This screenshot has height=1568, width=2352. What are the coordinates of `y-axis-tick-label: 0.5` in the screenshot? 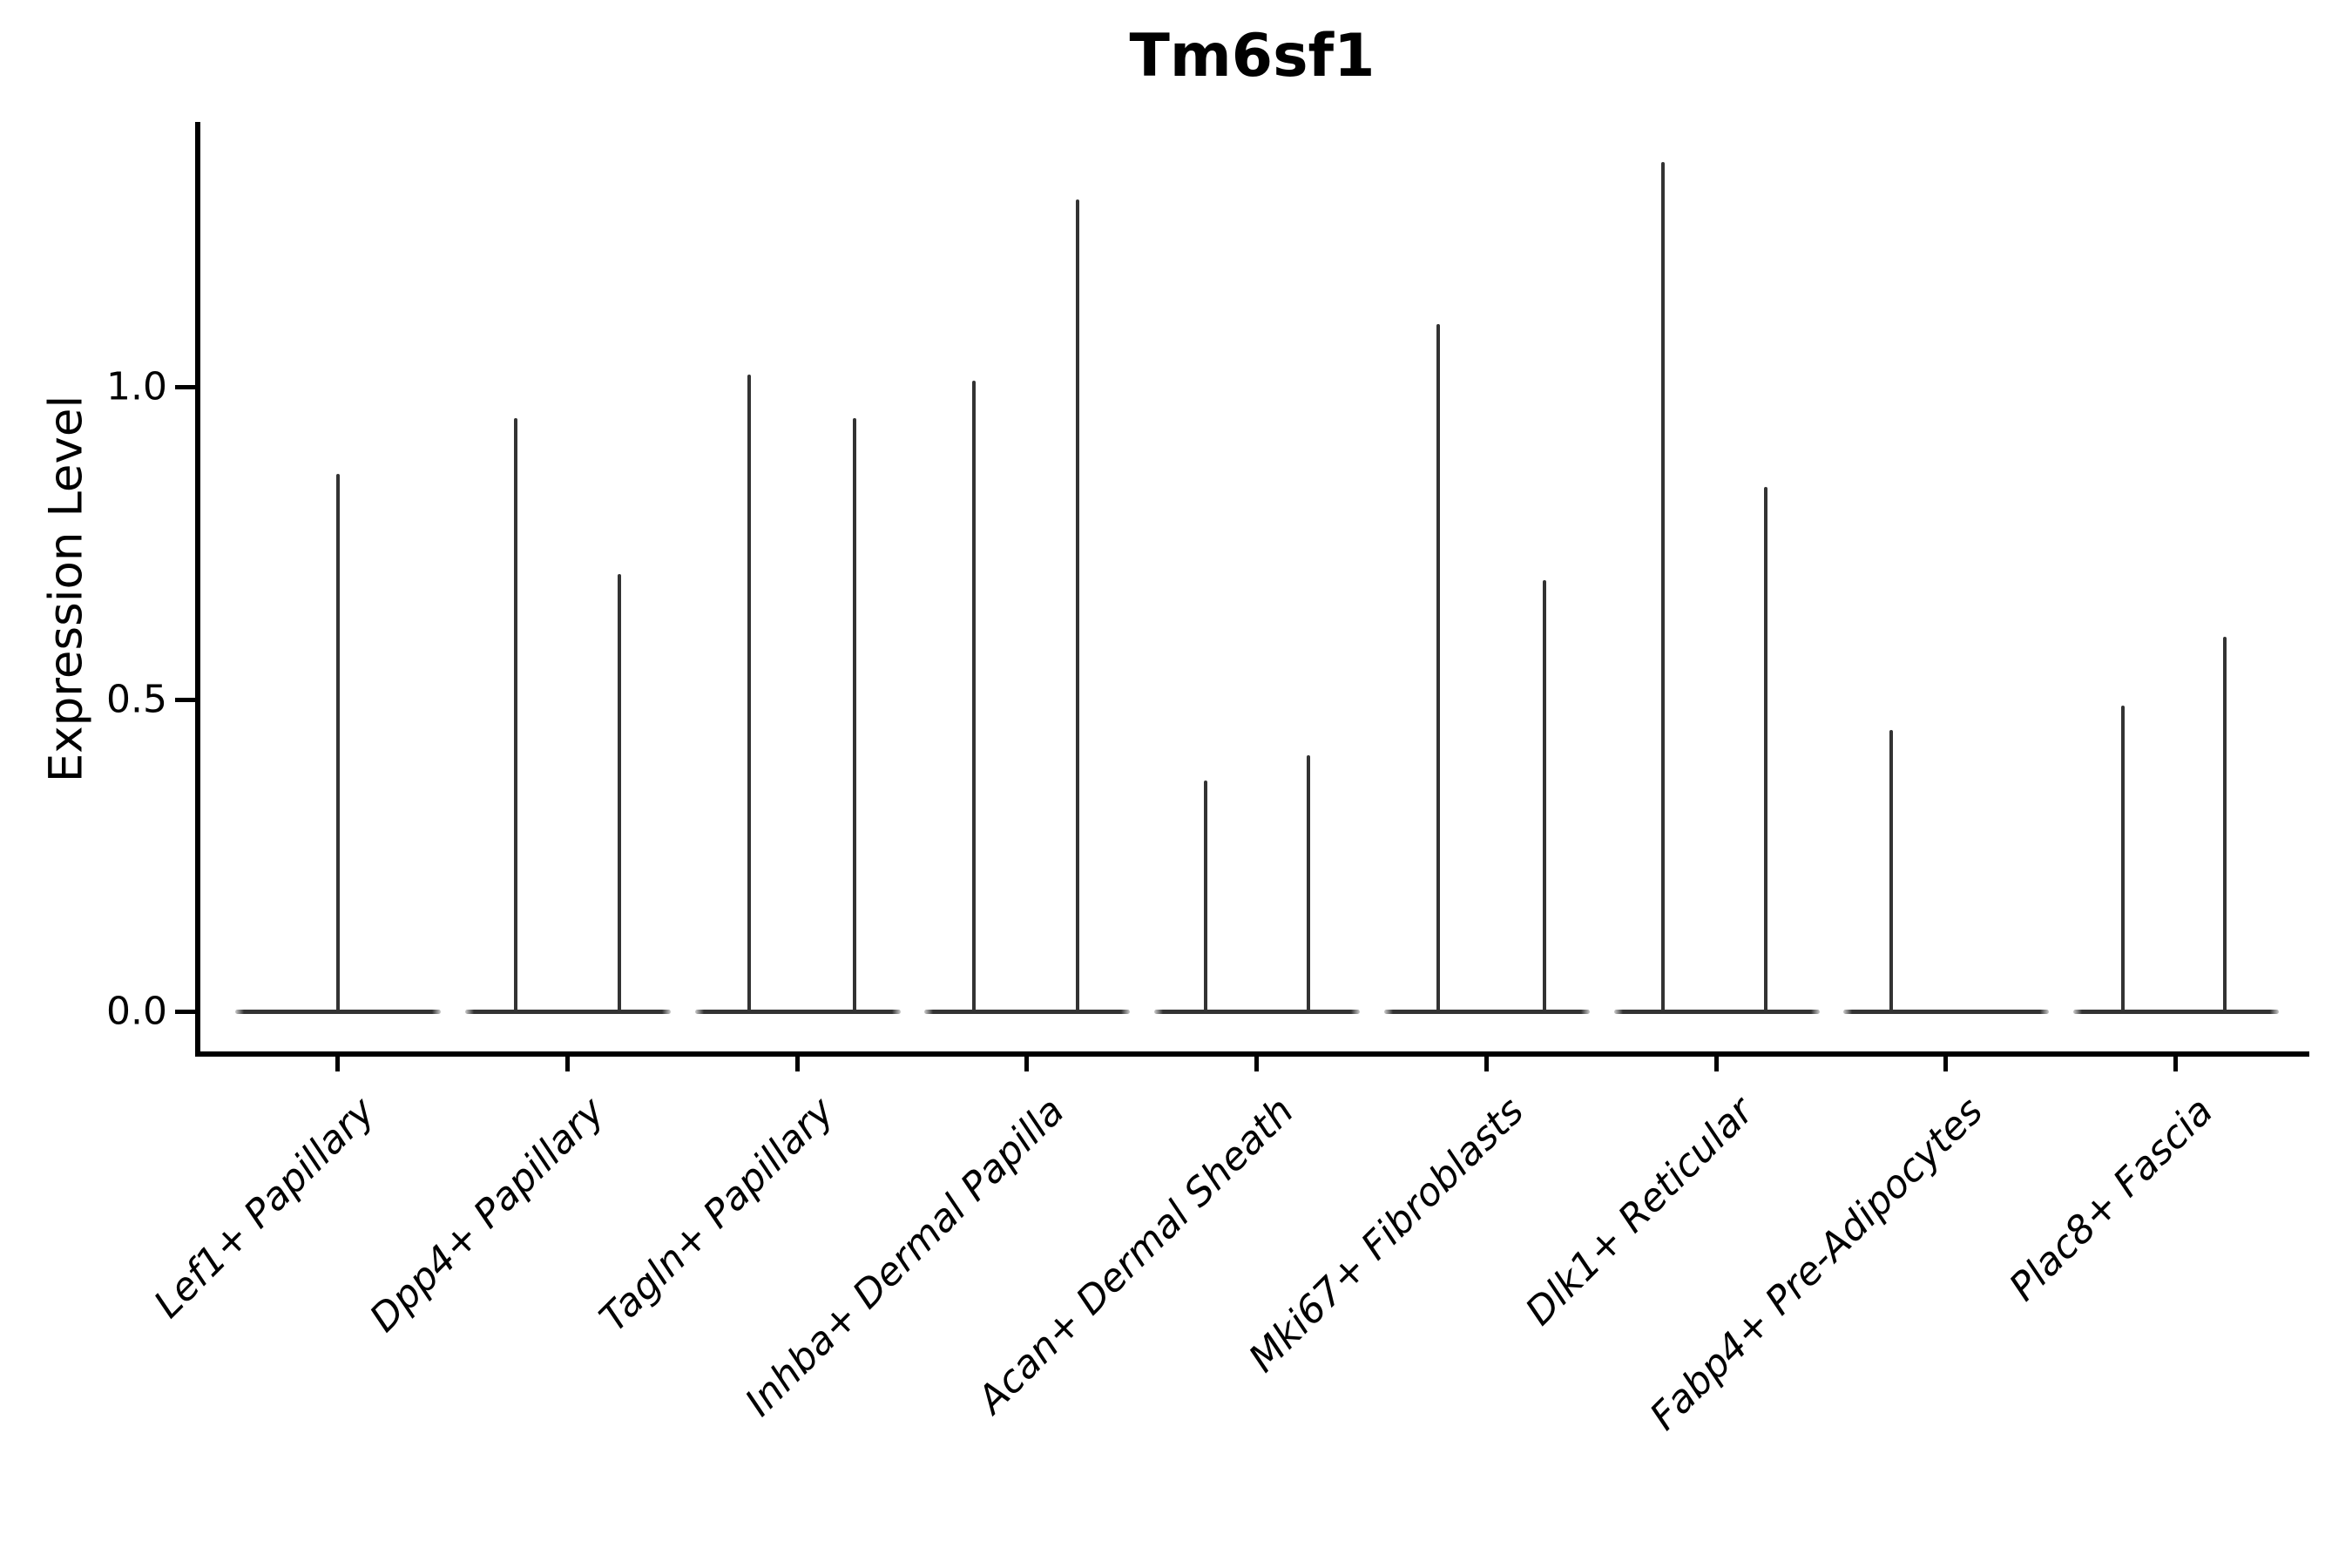 It's located at (136, 699).